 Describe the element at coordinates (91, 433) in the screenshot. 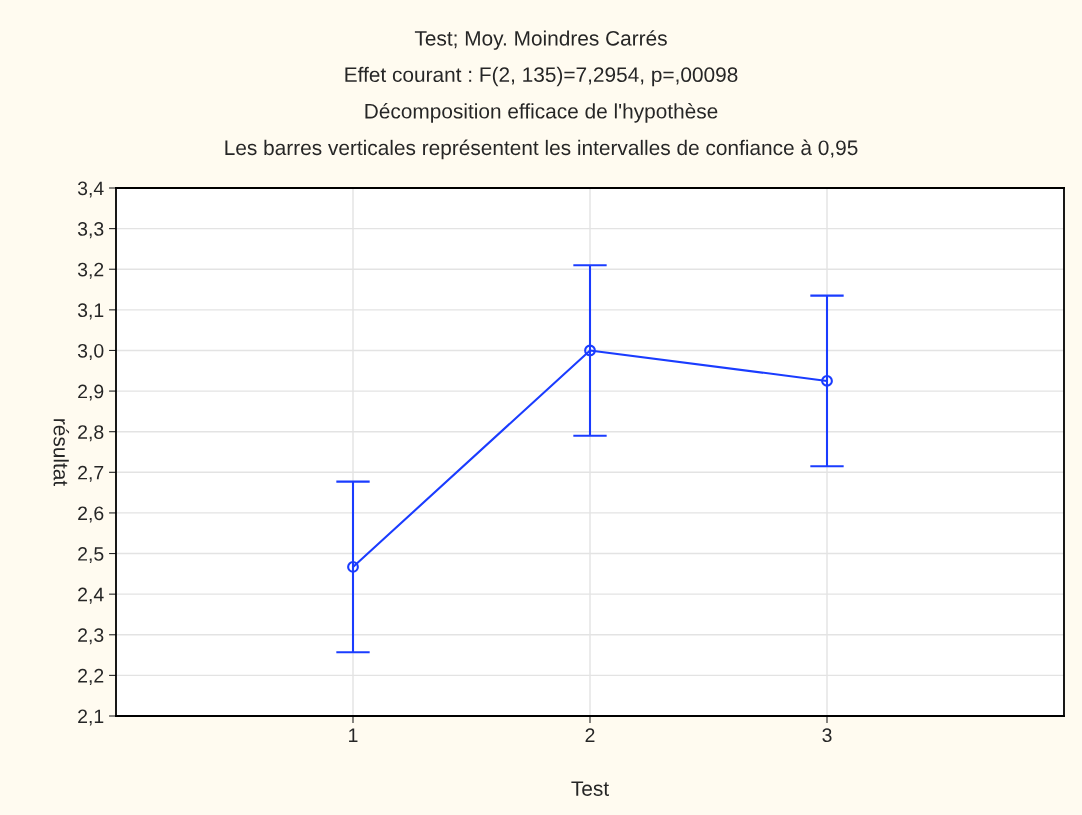

I see `y-tick-label: 2,8` at that location.